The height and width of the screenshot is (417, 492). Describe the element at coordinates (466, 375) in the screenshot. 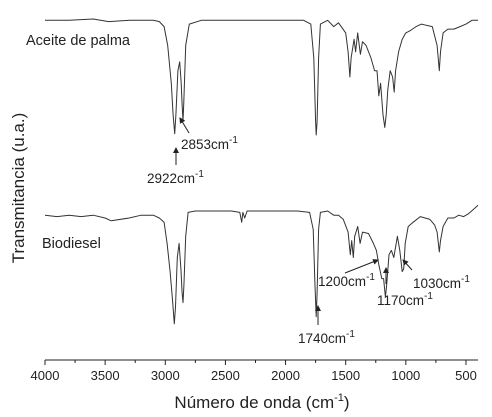

I see `x-tick-label: 500` at that location.